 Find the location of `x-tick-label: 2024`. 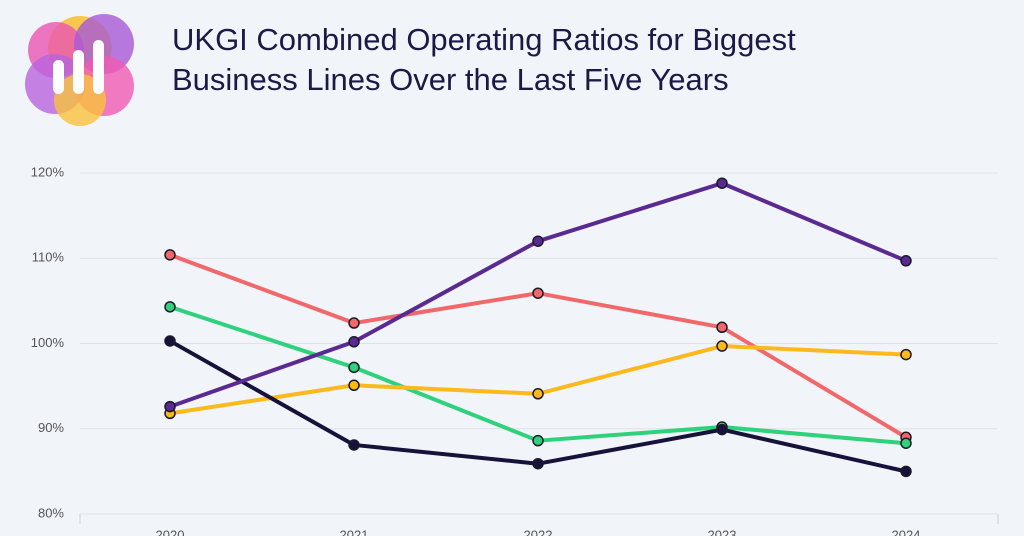

x-tick-label: 2024 is located at coordinates (906, 531).